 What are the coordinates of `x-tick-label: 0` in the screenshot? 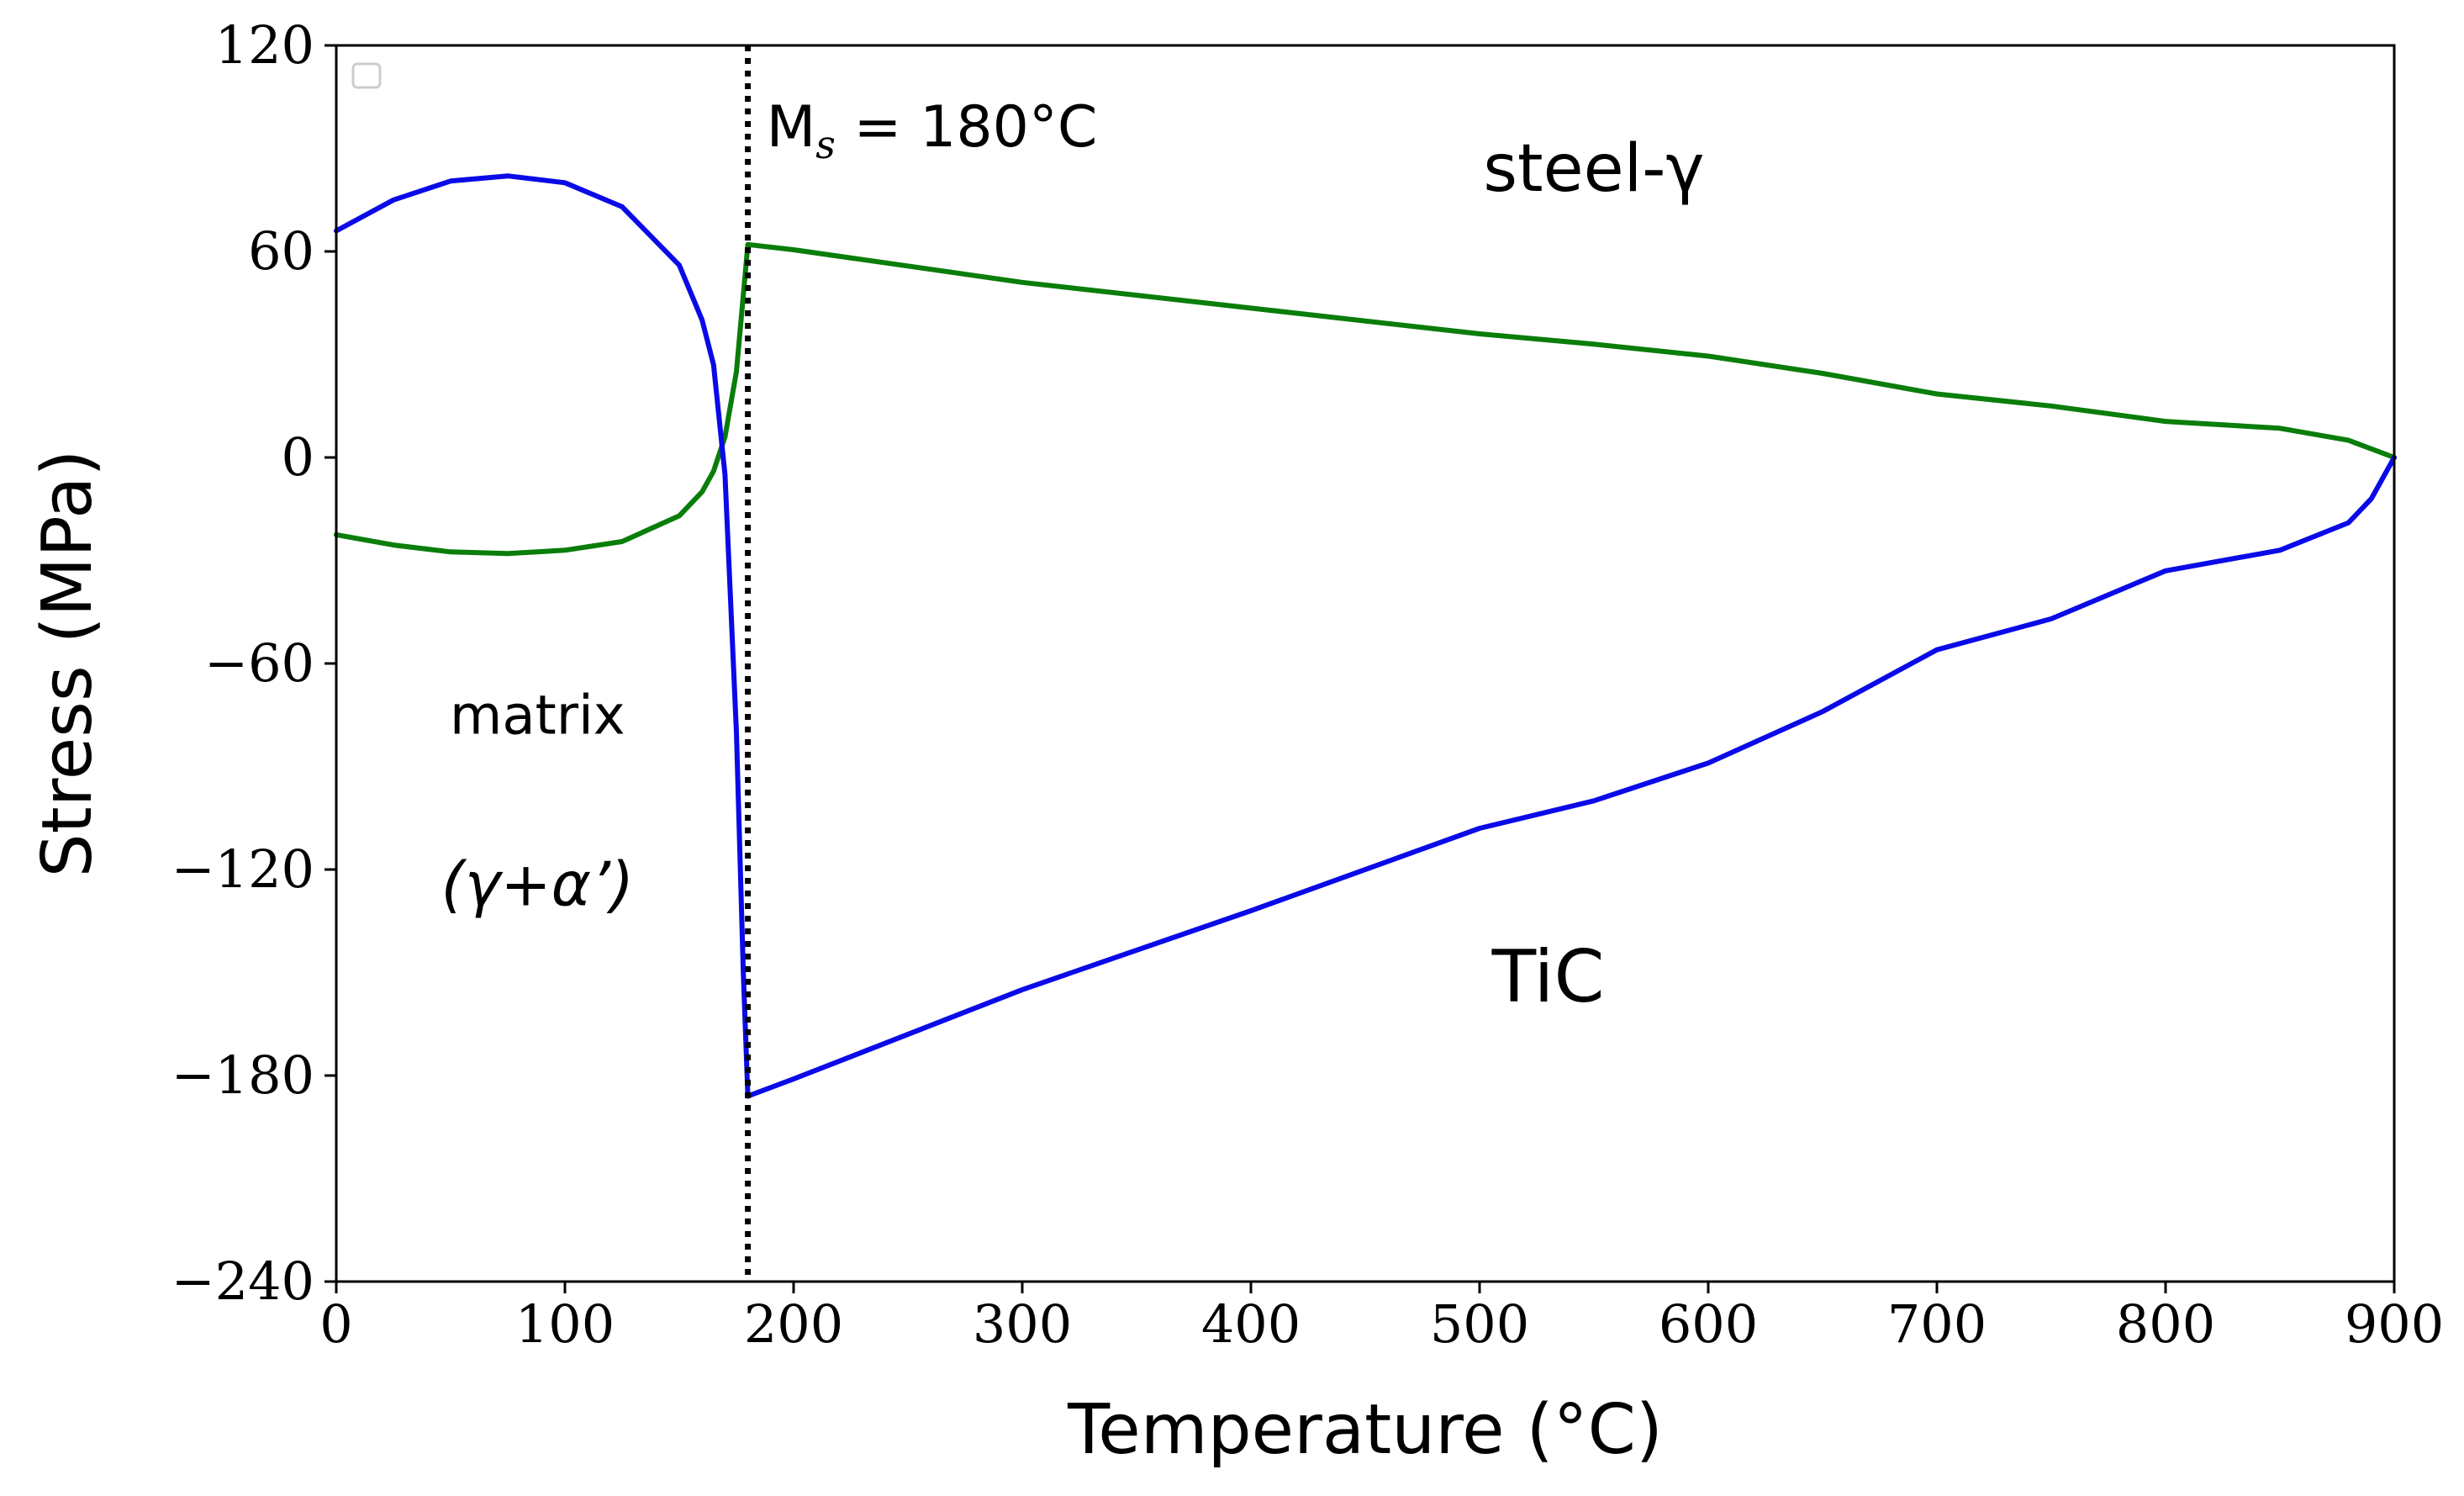 It's located at (335, 1324).